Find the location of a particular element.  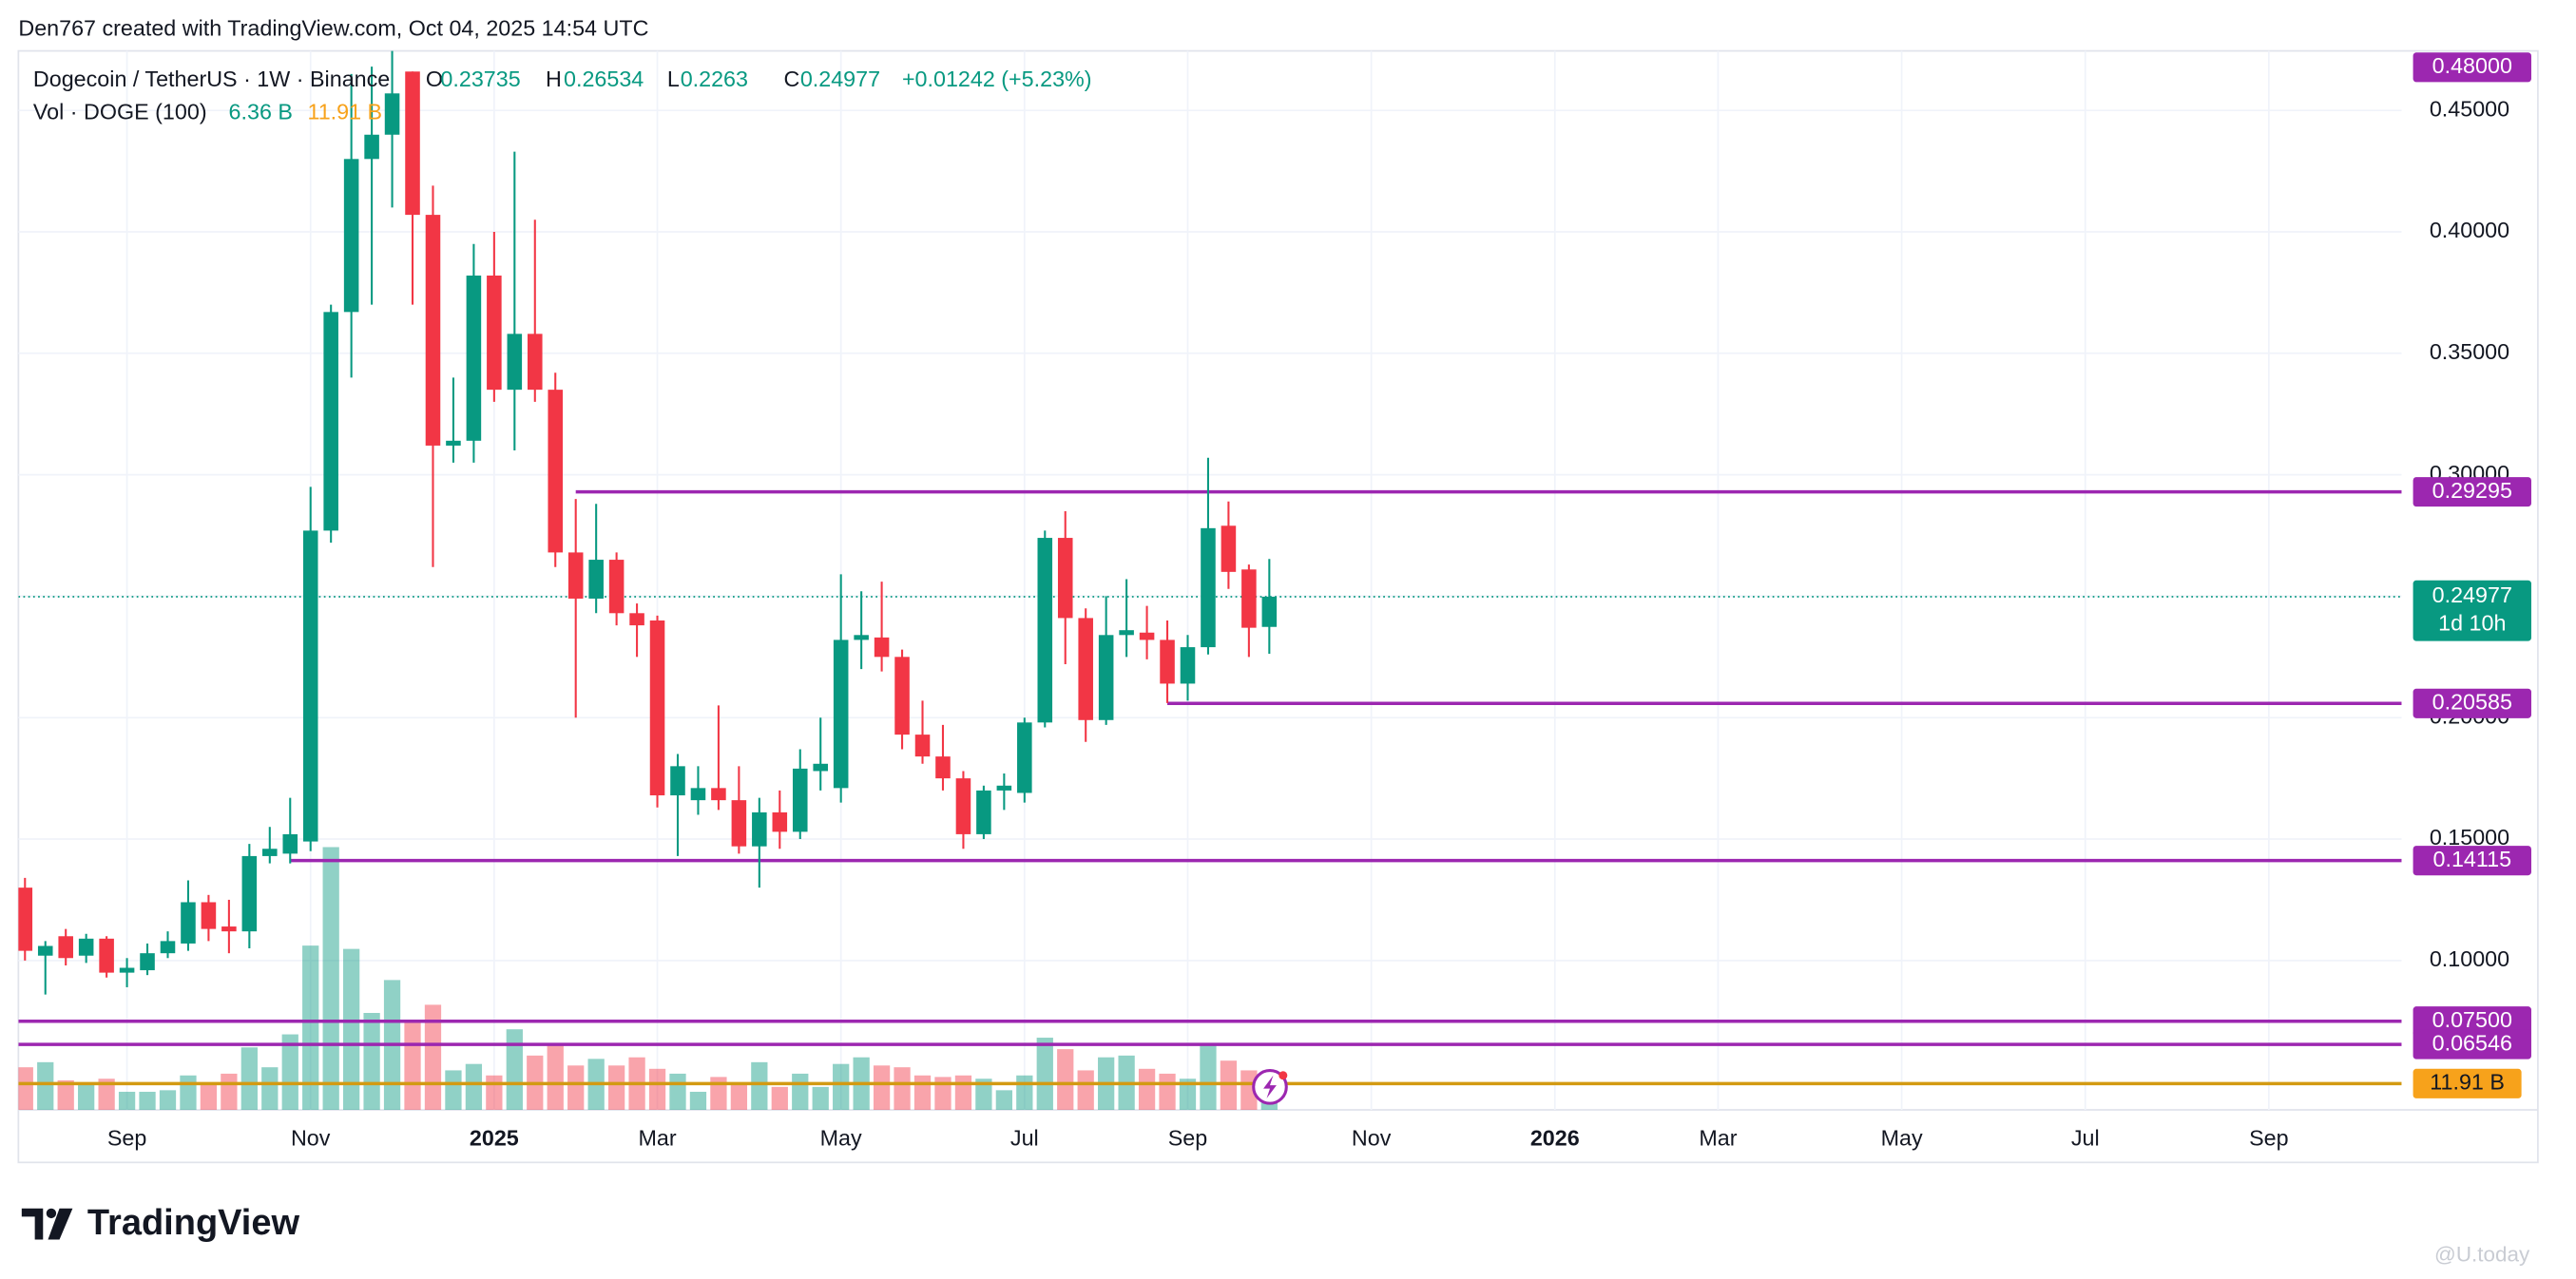

alert-icon is located at coordinates (1270, 1087).